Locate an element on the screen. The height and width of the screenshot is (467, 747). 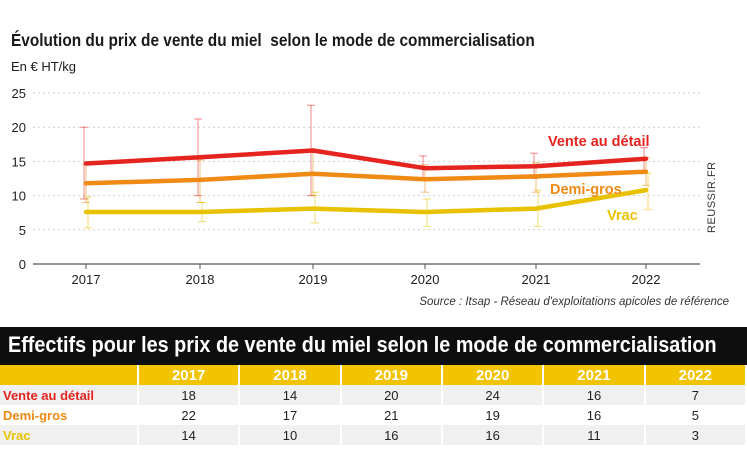
y-tick-label: 25 is located at coordinates (19, 93).